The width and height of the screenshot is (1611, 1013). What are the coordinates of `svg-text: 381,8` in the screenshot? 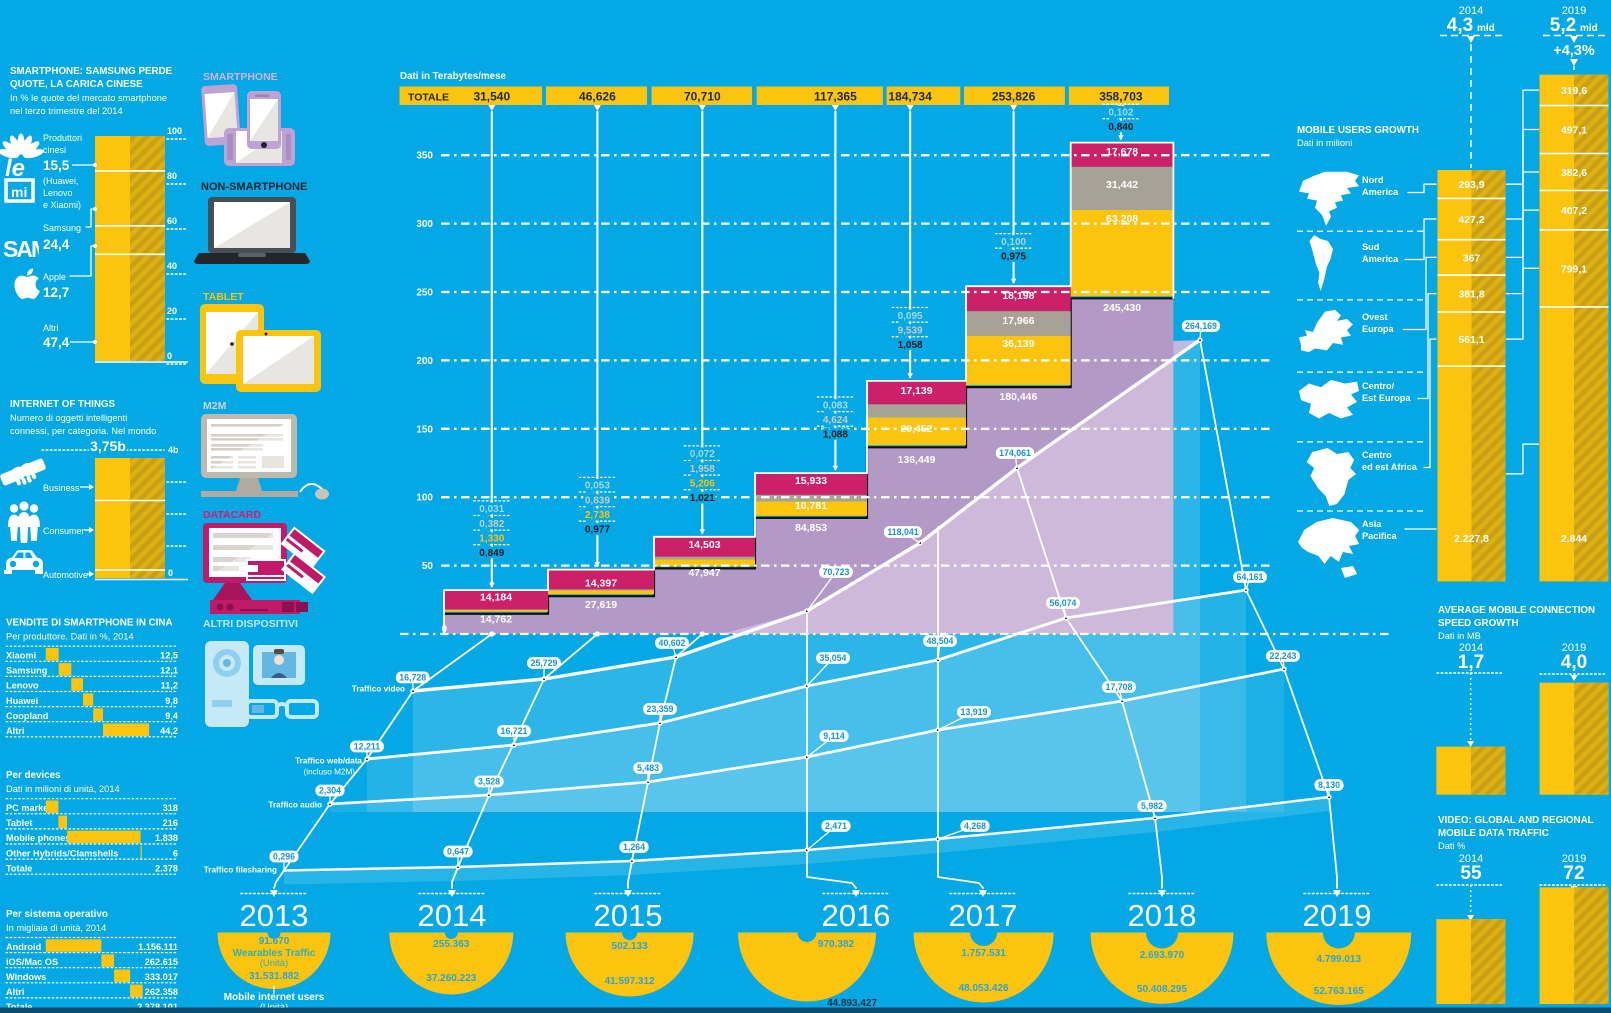 It's located at (1471, 295).